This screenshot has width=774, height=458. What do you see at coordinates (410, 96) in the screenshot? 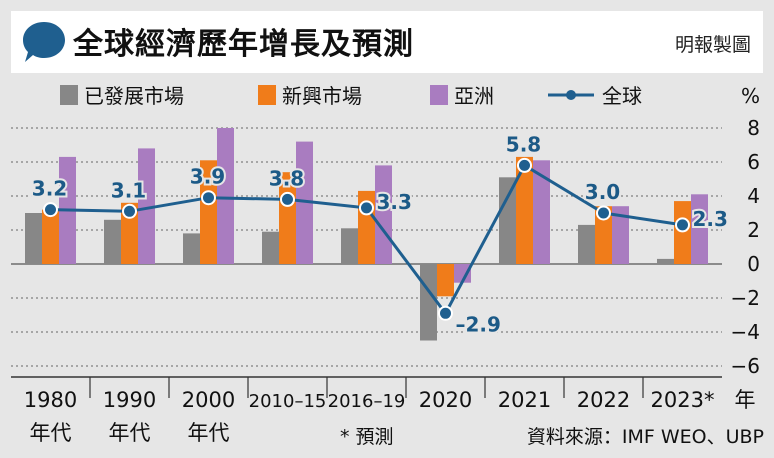
I see `legend: 已發展市場 新興市場 亞洲 全球%` at bounding box center [410, 96].